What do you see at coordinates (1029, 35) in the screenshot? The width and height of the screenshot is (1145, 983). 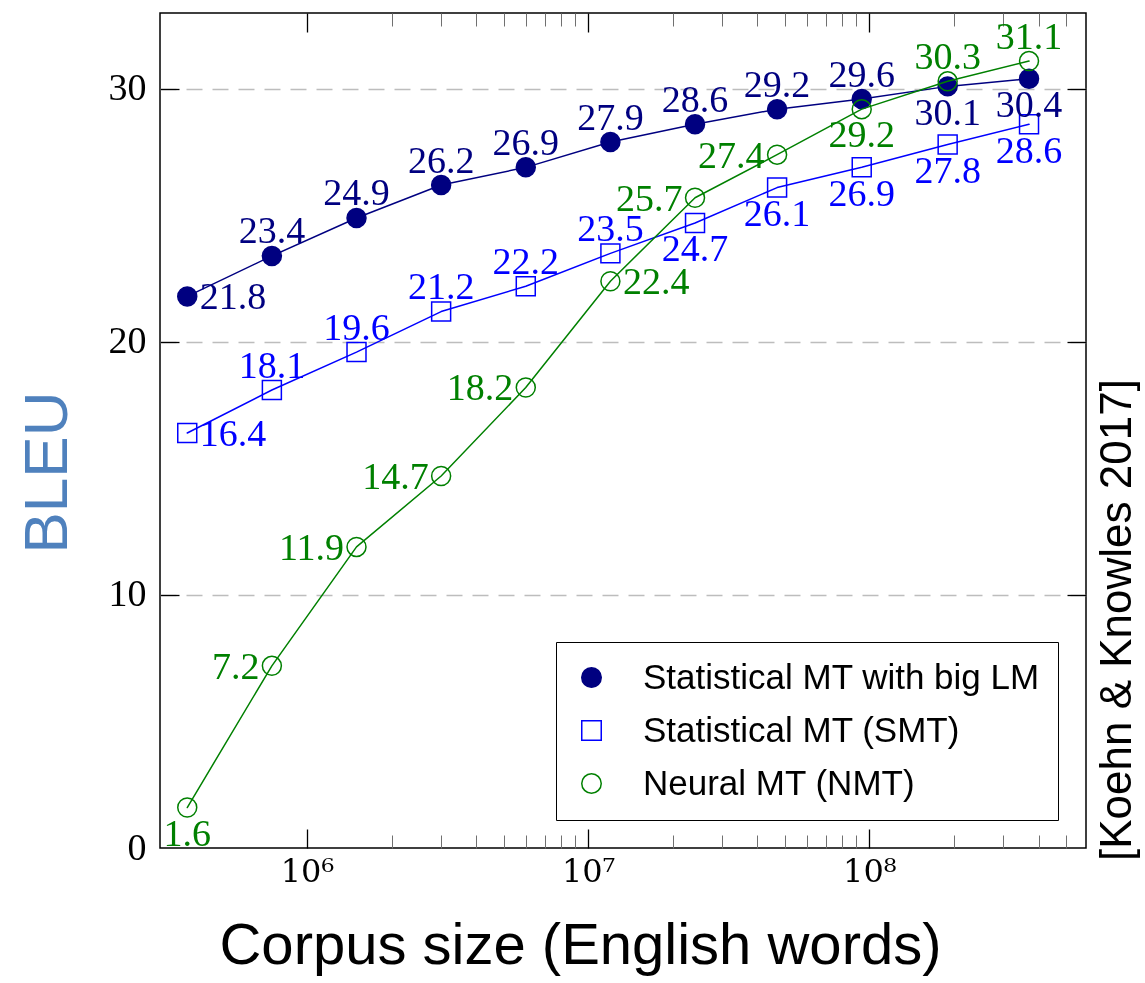 I see `data-label: 31.1` at bounding box center [1029, 35].